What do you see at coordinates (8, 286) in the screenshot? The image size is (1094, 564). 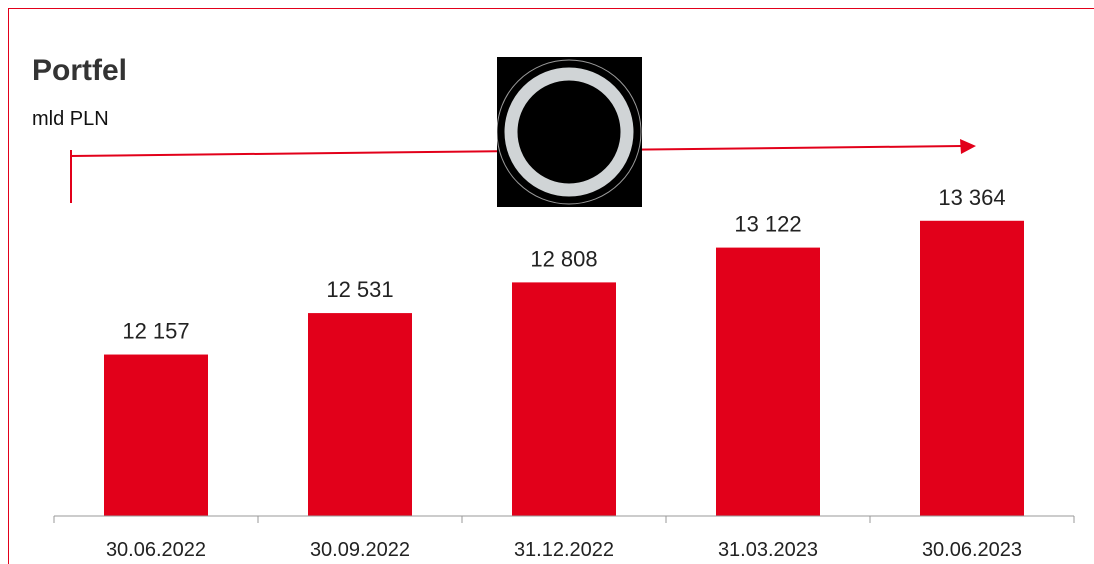 I see `frame-left-border` at bounding box center [8, 286].